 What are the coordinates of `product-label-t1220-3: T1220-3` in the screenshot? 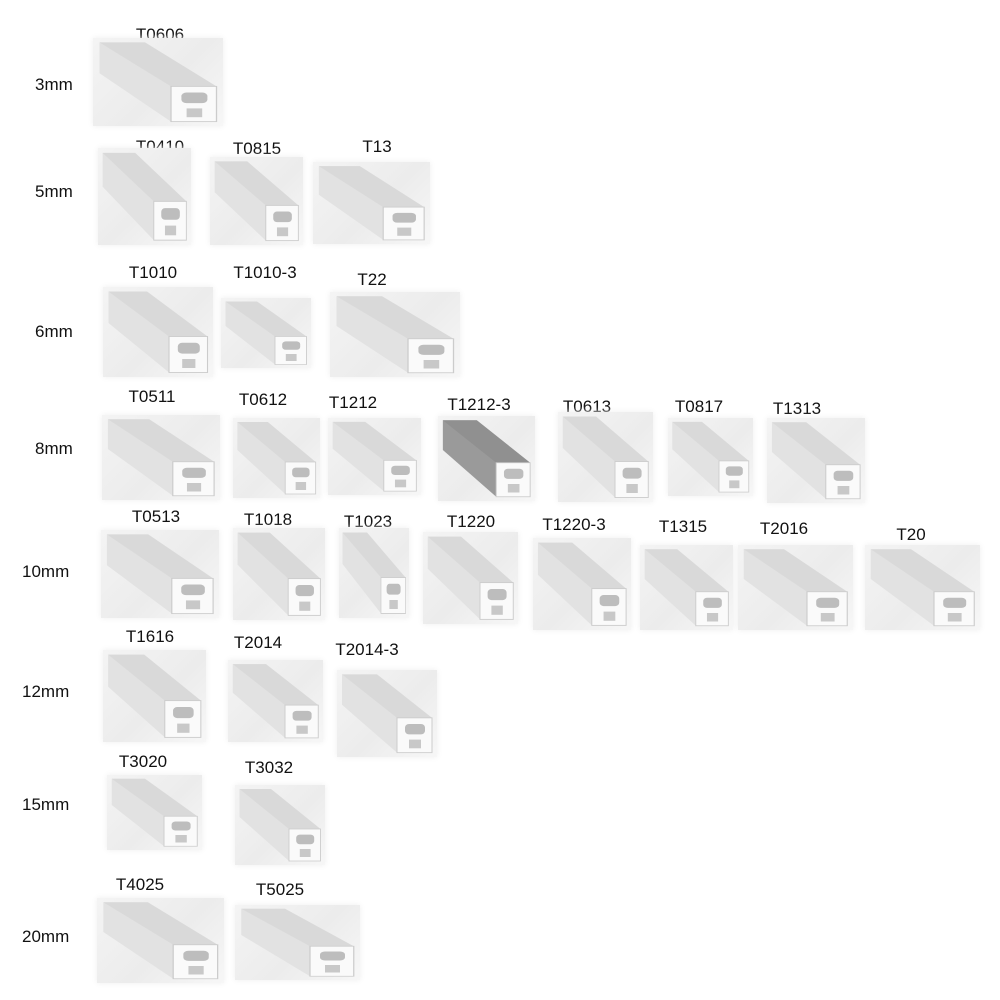 It's located at (574, 524).